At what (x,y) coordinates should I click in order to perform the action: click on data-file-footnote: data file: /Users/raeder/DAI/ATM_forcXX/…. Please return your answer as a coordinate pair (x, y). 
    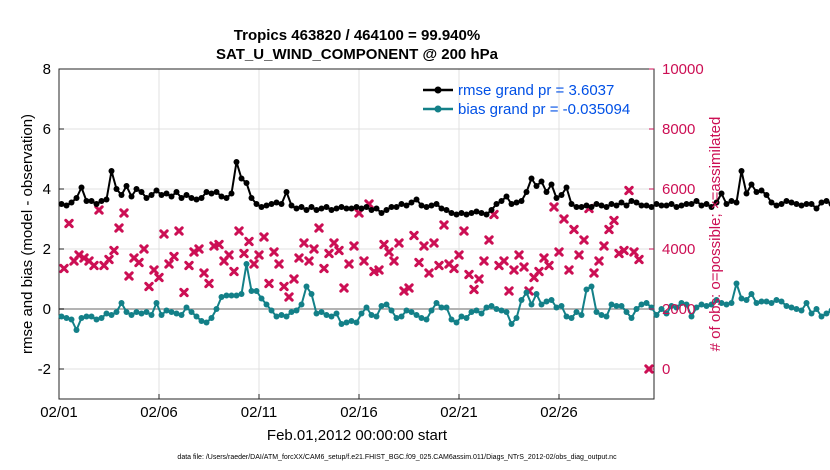
    Looking at the image, I should click on (397, 457).